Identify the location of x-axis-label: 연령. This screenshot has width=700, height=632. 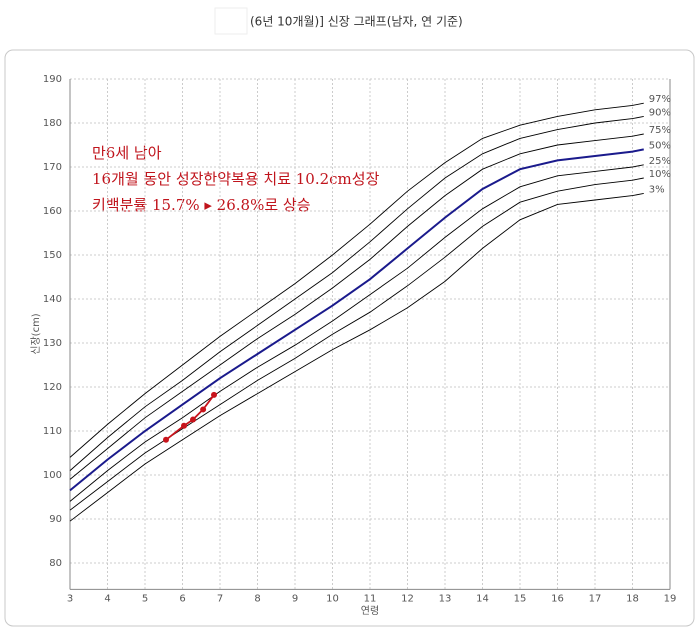
(370, 611).